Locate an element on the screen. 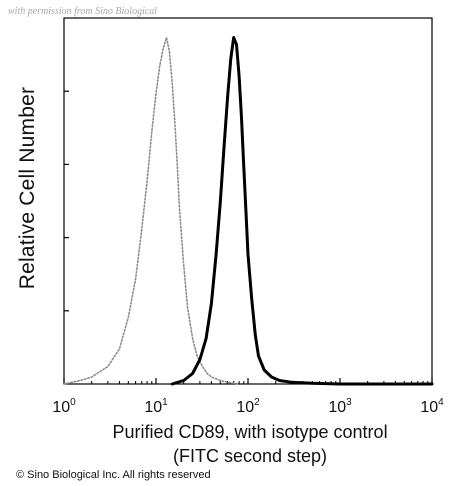 Image resolution: width=450 pixels, height=486 pixels. x-axis-label-line2: (FITC second step) is located at coordinates (250, 456).